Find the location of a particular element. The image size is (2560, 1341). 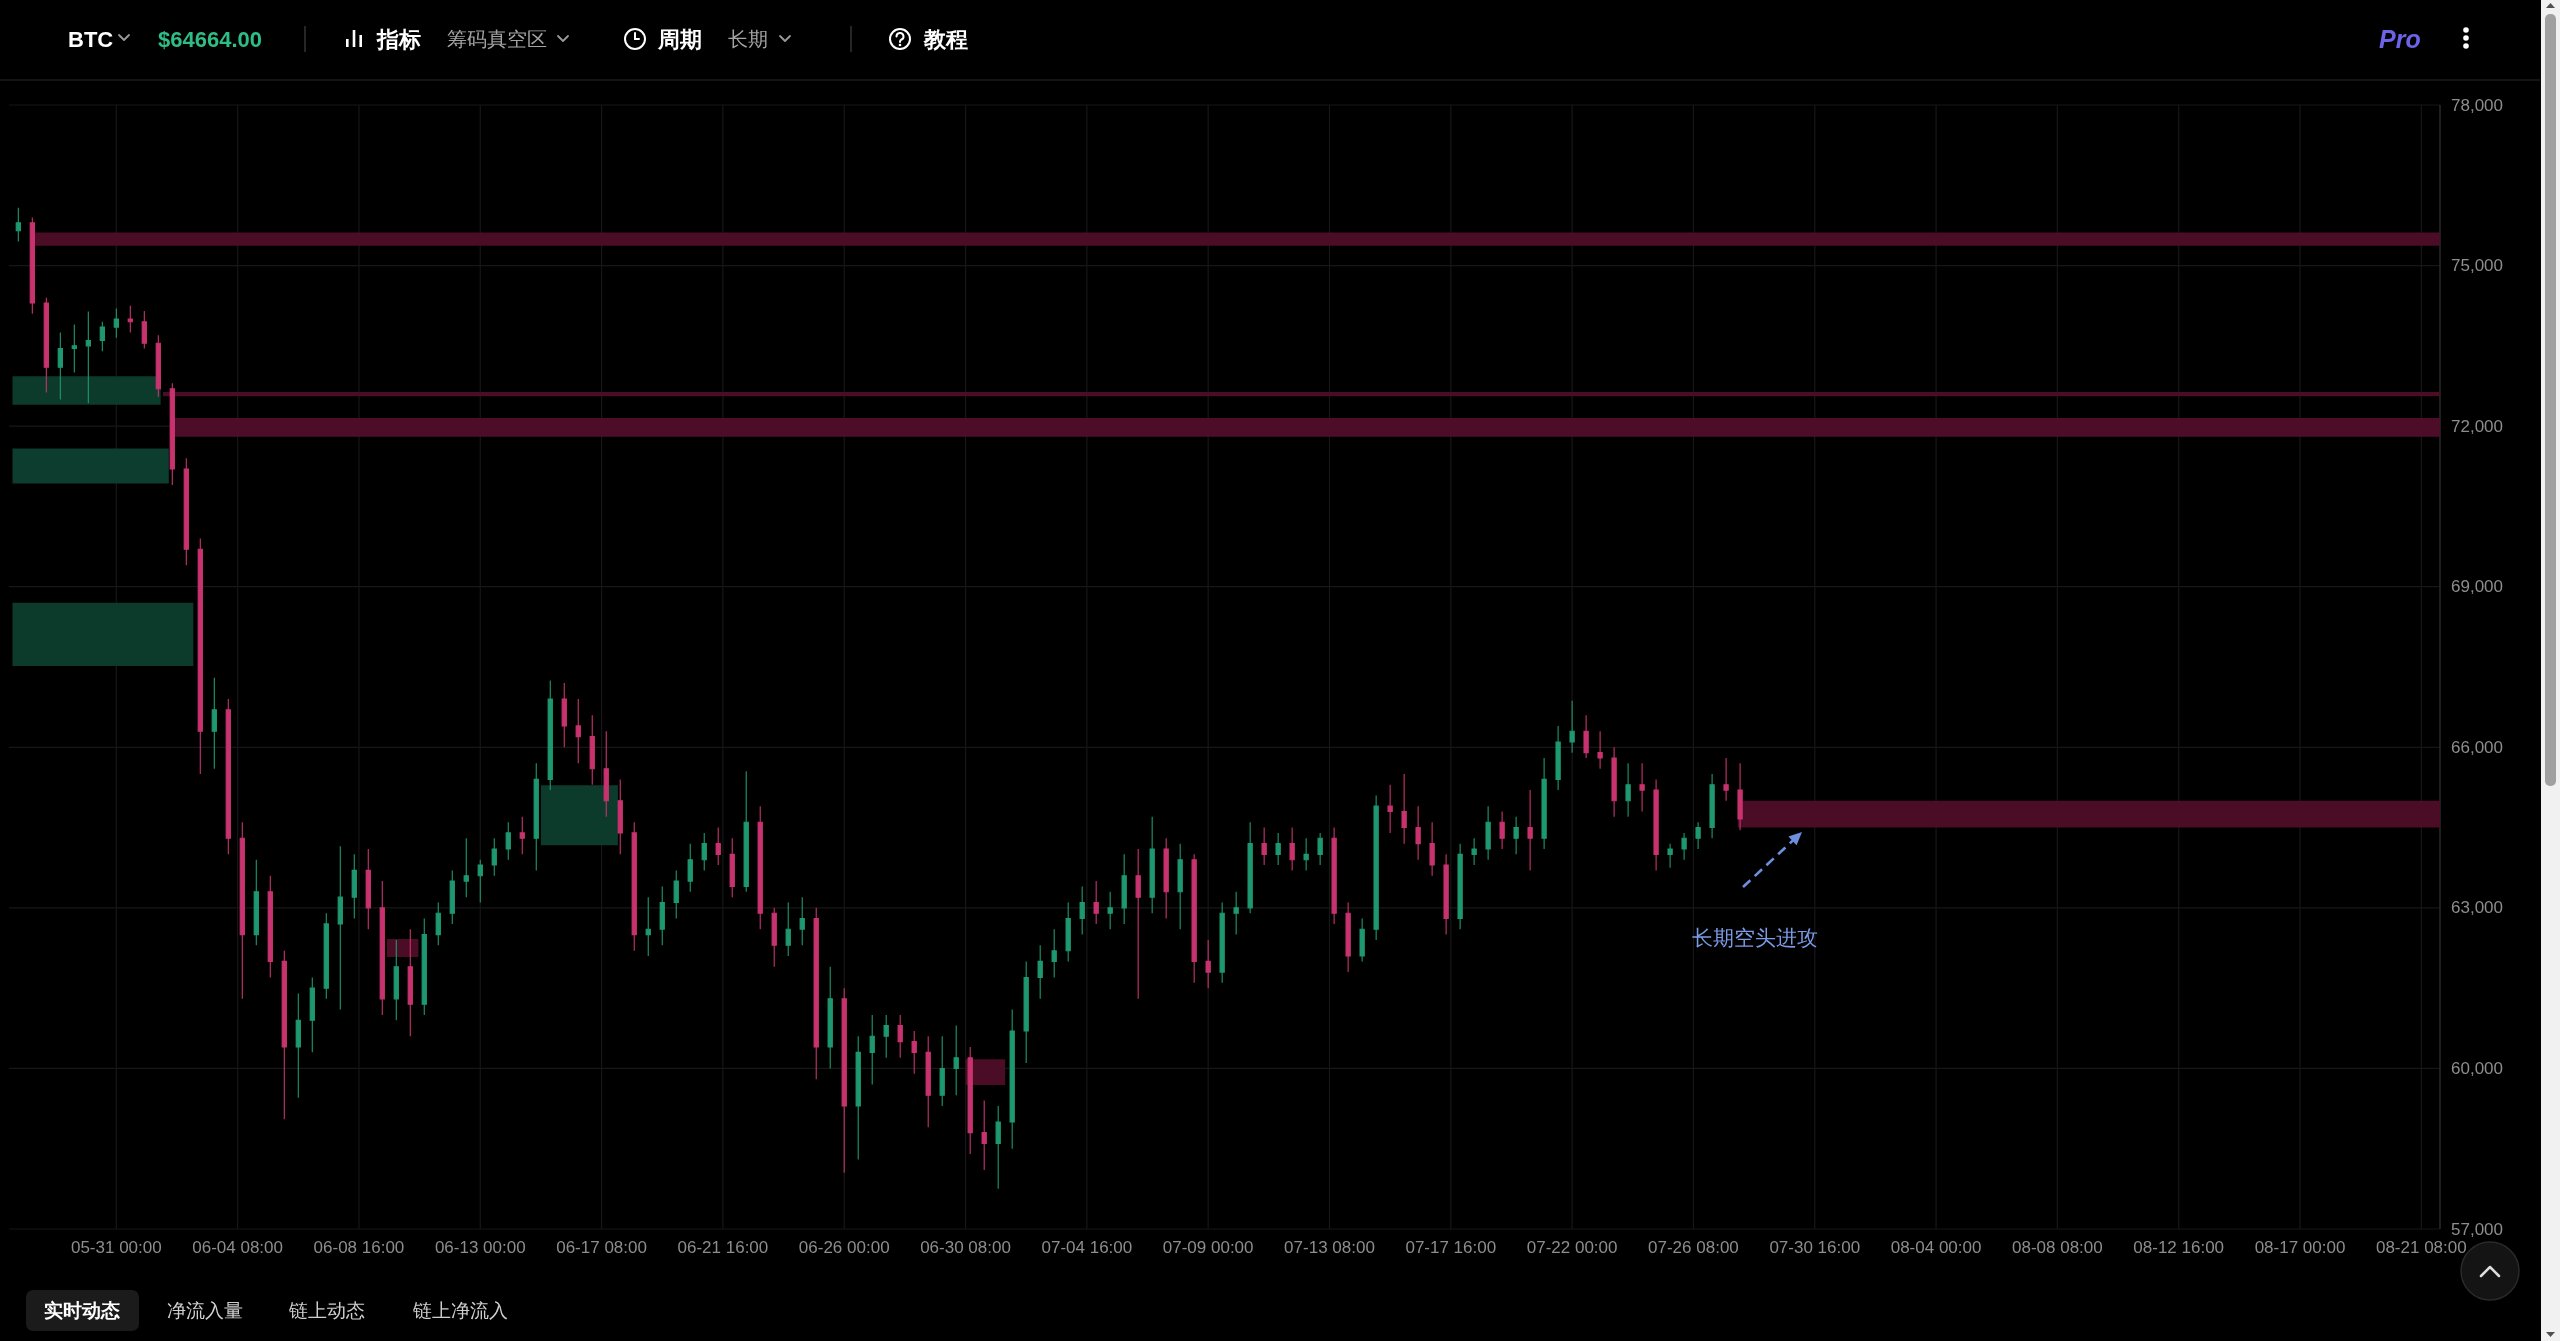

y-tick-label: 63,000 is located at coordinates (2477, 908).